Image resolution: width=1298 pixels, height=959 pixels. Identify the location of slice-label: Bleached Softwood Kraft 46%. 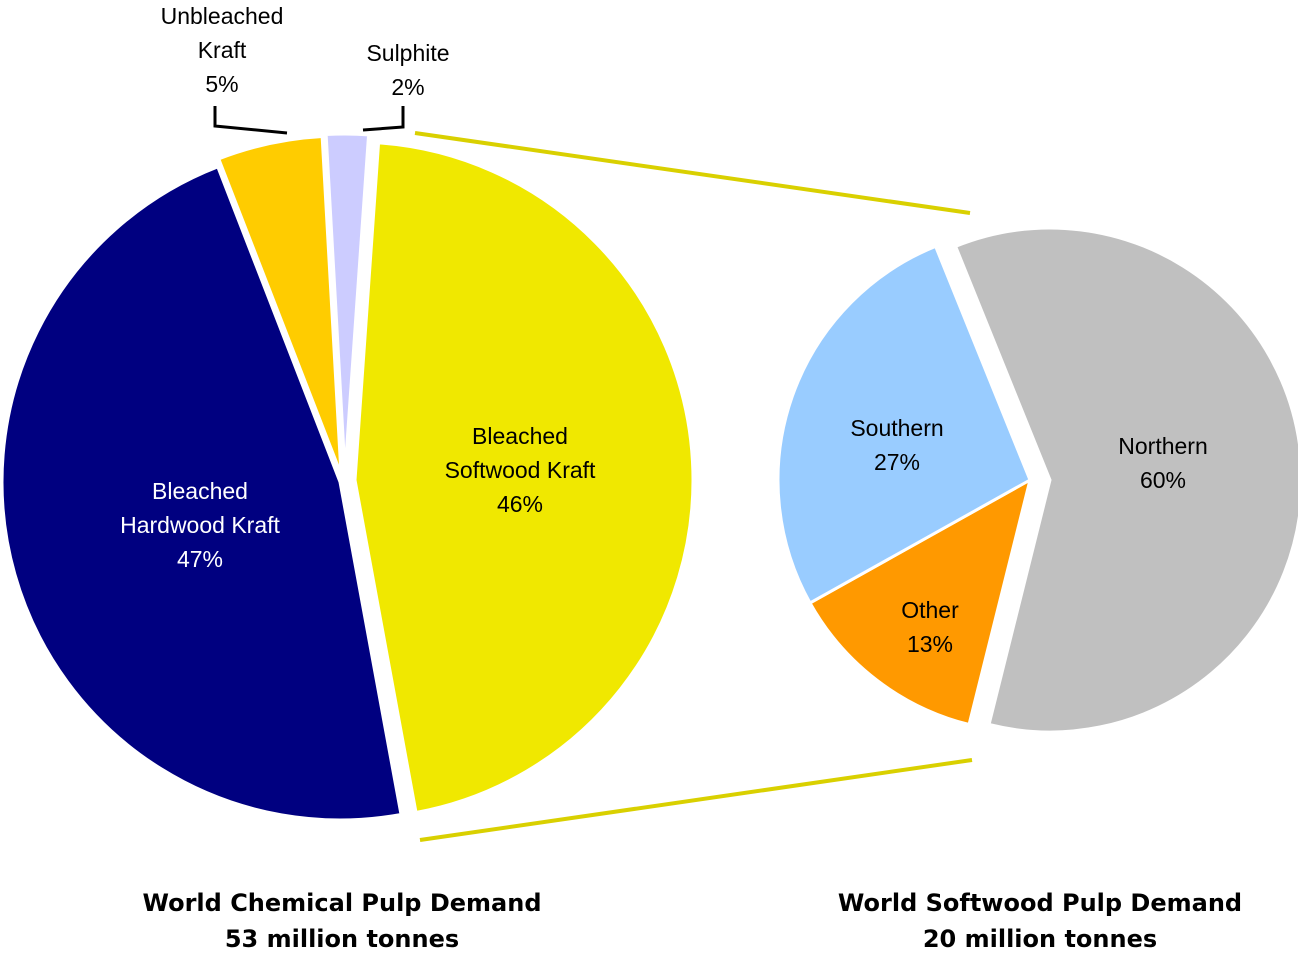
(520, 470).